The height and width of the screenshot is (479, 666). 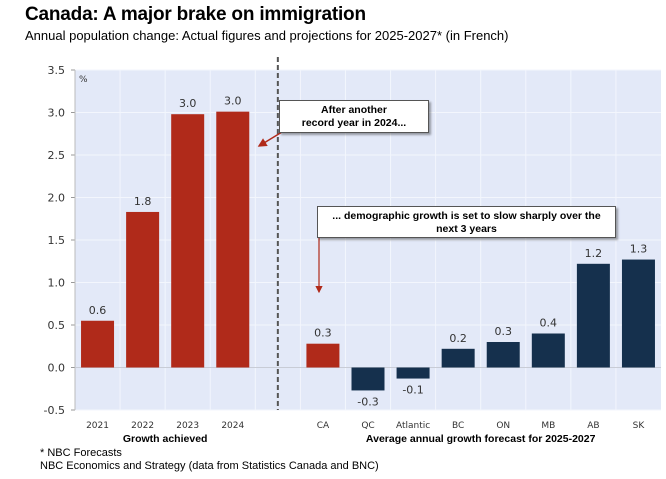 What do you see at coordinates (98, 310) in the screenshot?
I see `data-label: 0.6` at bounding box center [98, 310].